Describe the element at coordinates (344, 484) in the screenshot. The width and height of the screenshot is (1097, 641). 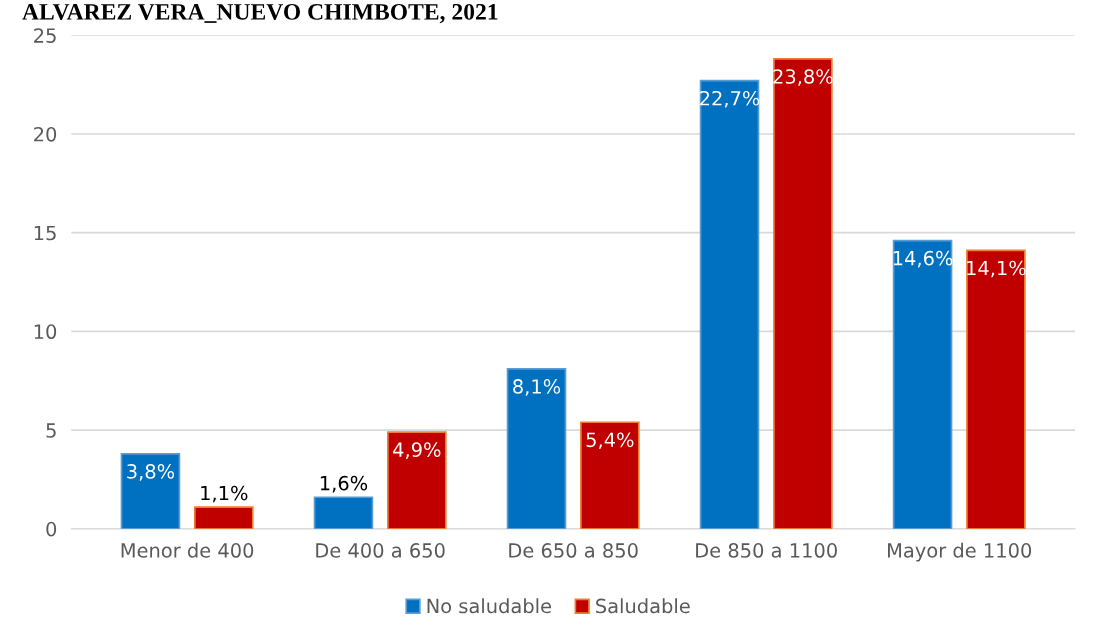
I see `data-label: 1,6%` at that location.